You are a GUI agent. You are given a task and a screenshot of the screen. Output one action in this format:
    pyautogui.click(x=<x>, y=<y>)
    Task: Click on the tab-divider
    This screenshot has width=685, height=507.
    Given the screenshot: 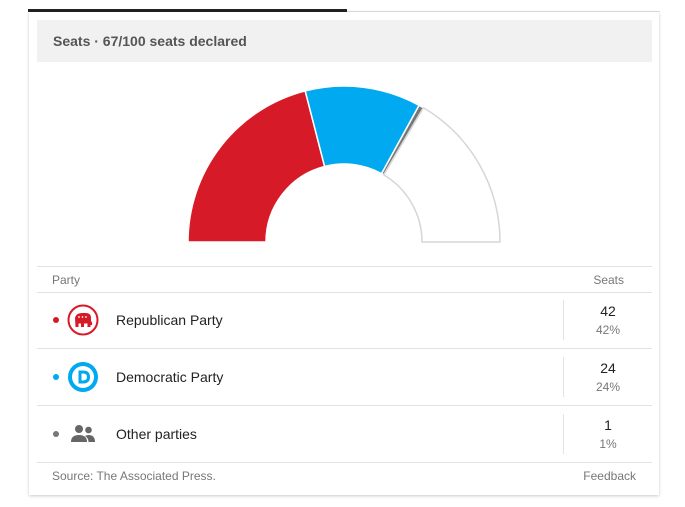 What is the action you would take?
    pyautogui.click(x=503, y=11)
    